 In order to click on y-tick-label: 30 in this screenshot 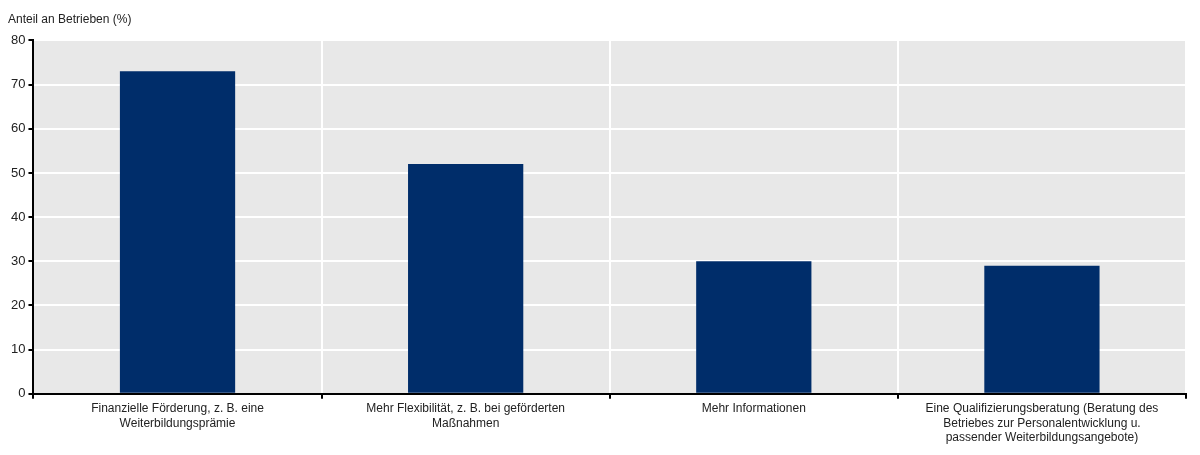, I will do `click(18, 260)`.